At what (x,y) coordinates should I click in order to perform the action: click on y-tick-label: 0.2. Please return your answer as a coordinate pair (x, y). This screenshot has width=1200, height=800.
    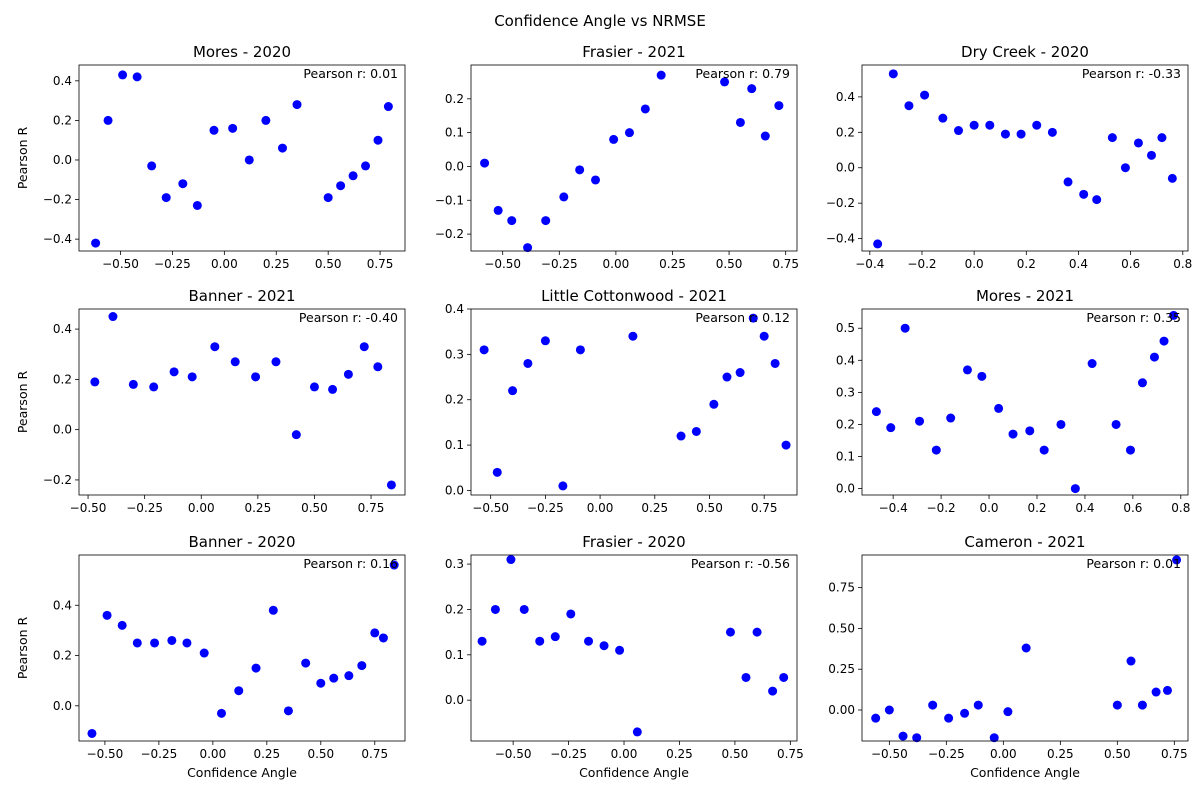
    Looking at the image, I should click on (454, 99).